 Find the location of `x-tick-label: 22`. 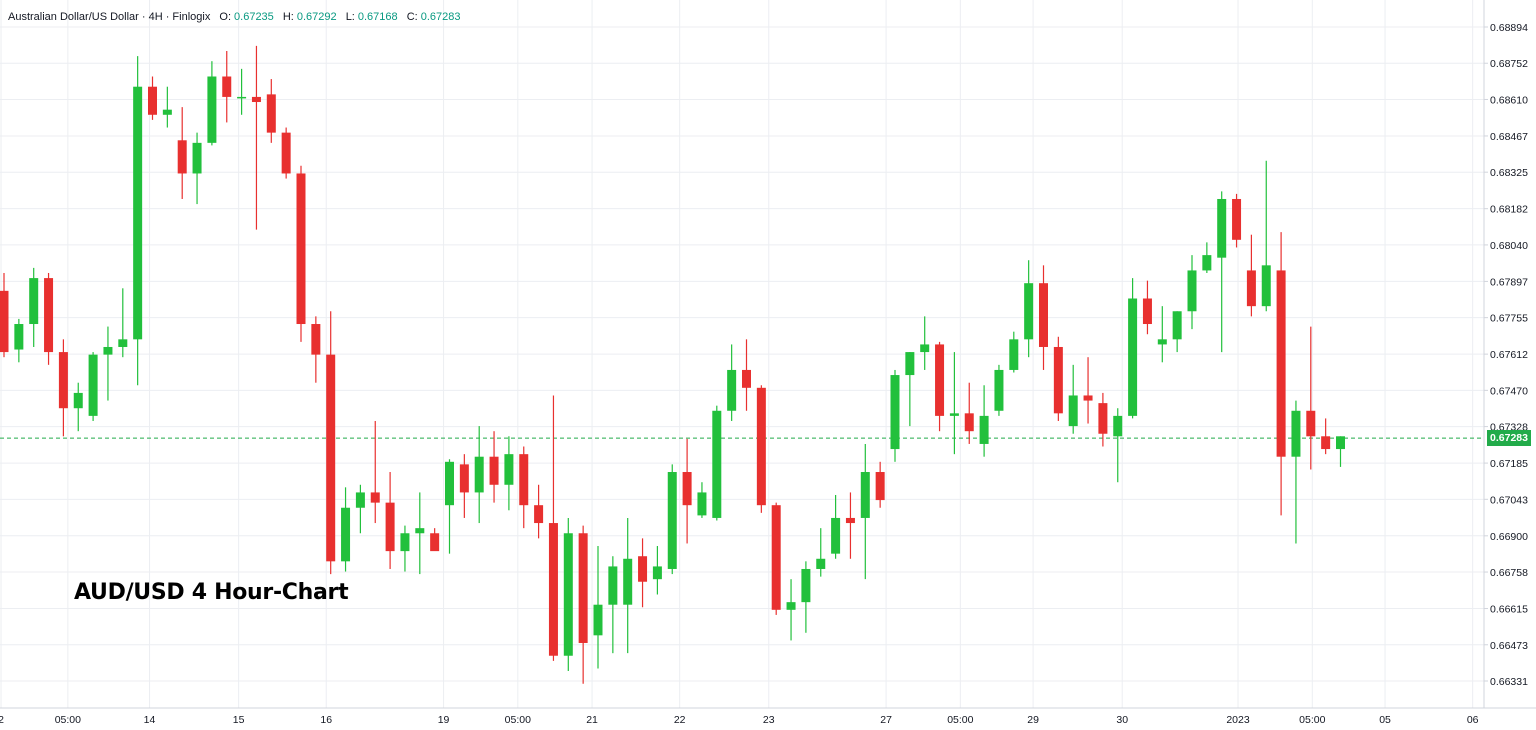

x-tick-label: 22 is located at coordinates (680, 720).